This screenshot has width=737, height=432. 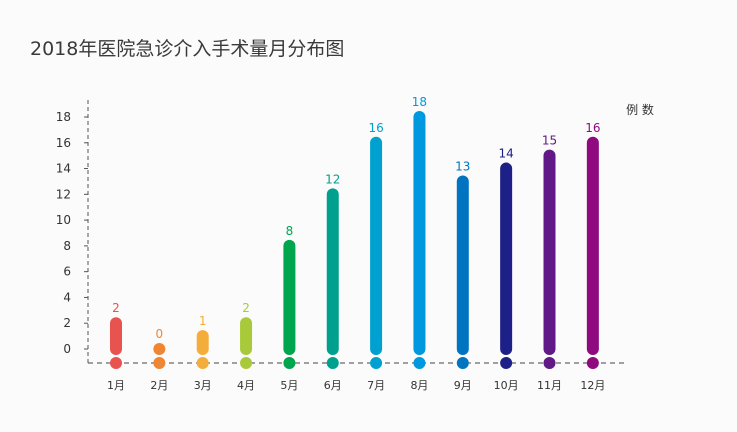 I want to click on x-tick-label: 12月, so click(x=592, y=385).